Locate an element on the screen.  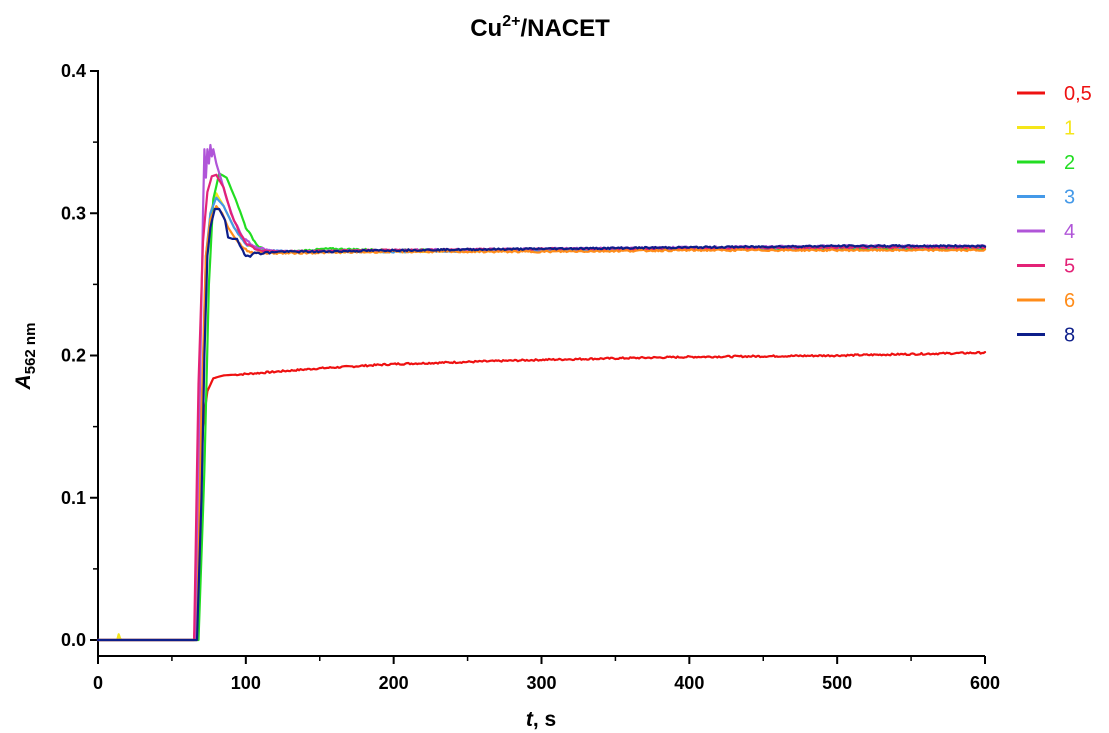
x-tick-label: 400 is located at coordinates (689, 683).